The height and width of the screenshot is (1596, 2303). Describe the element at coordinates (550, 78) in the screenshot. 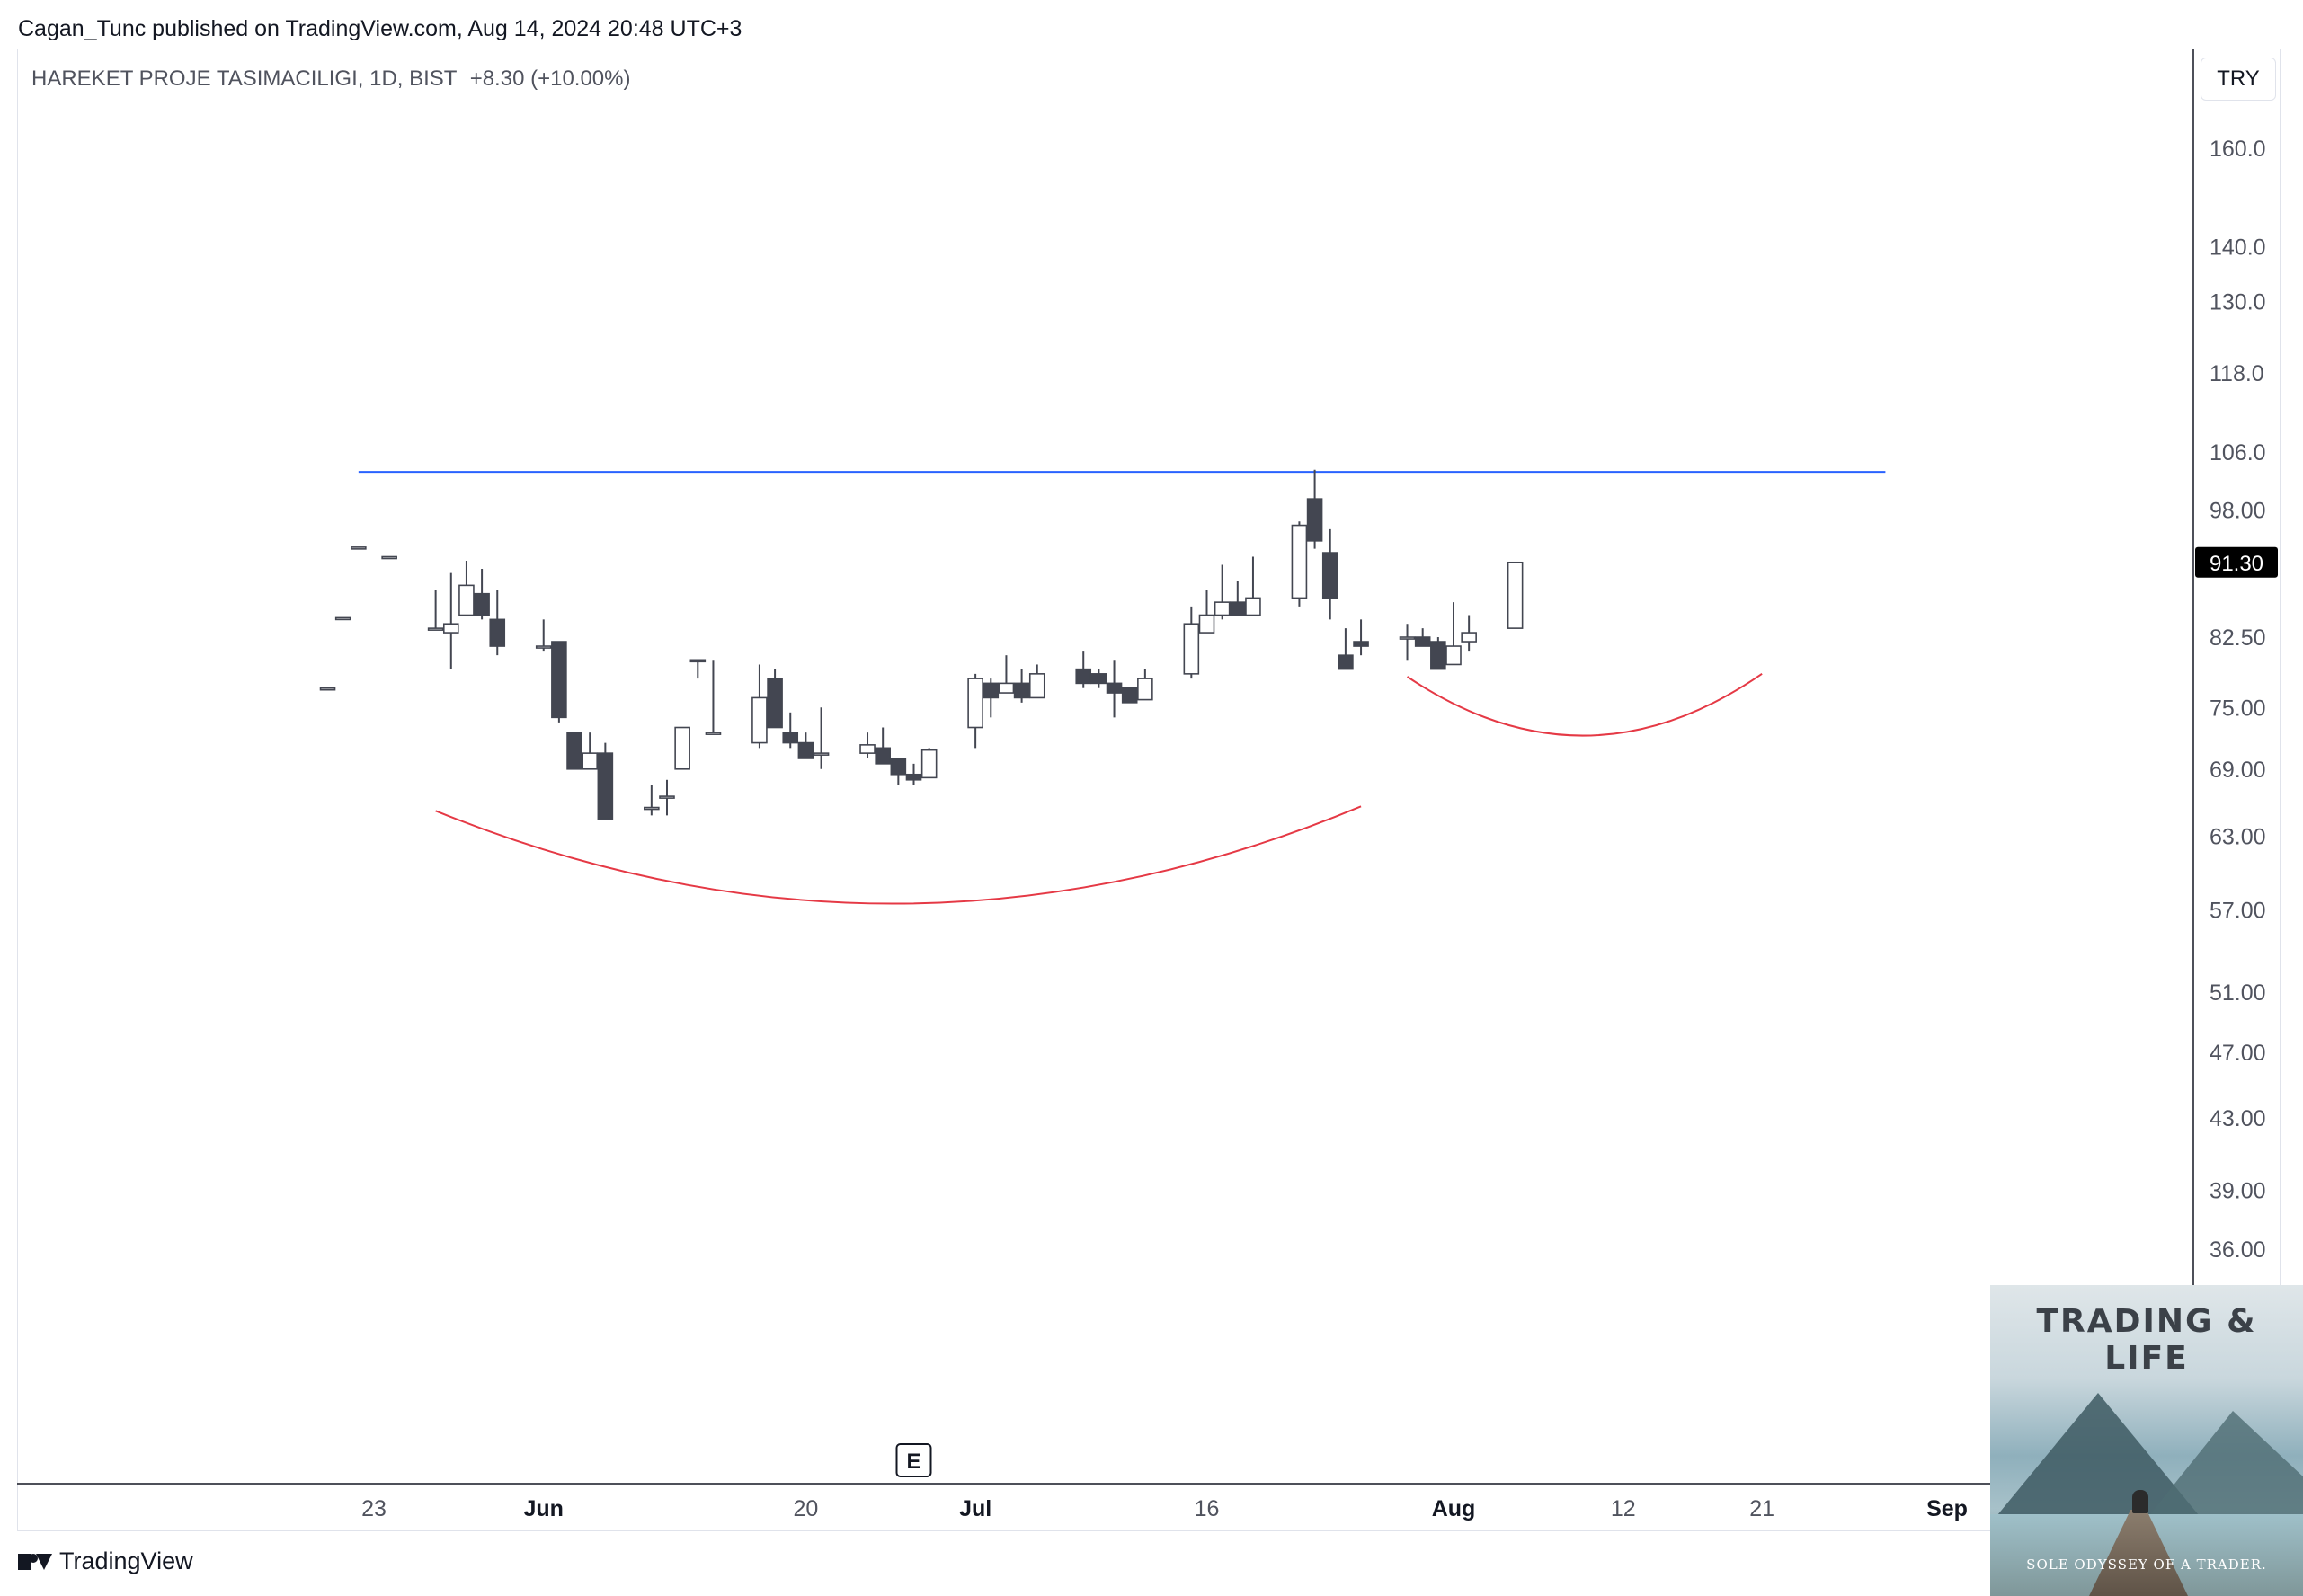

I see `price-change: +8.30 (+10.00%)` at that location.